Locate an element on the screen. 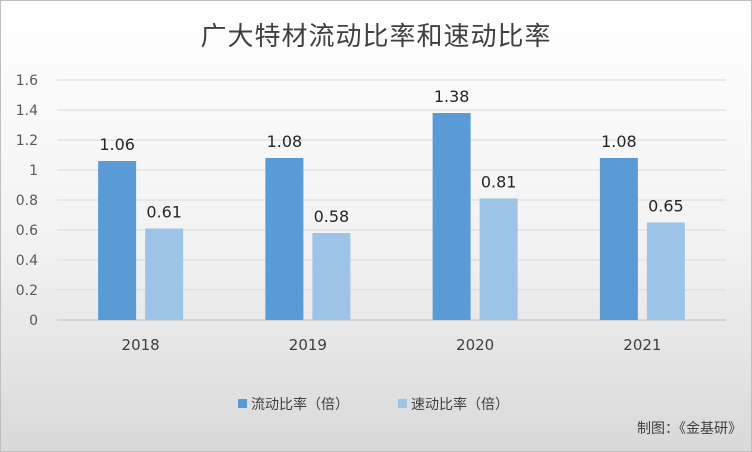 This screenshot has height=452, width=752. bar-current-ratio-2020 is located at coordinates (451, 216).